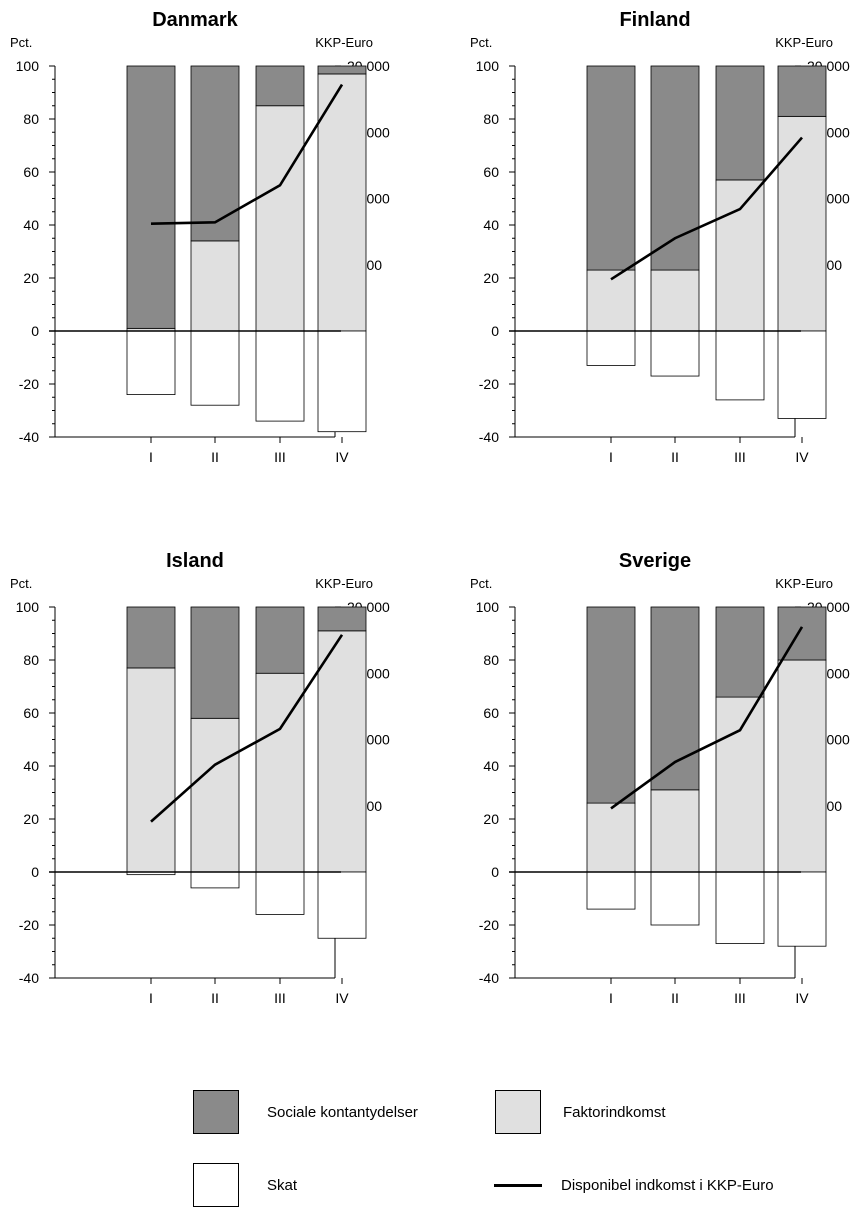 Image resolution: width=861 pixels, height=1207 pixels. What do you see at coordinates (195, 561) in the screenshot?
I see `chart-title: Island` at bounding box center [195, 561].